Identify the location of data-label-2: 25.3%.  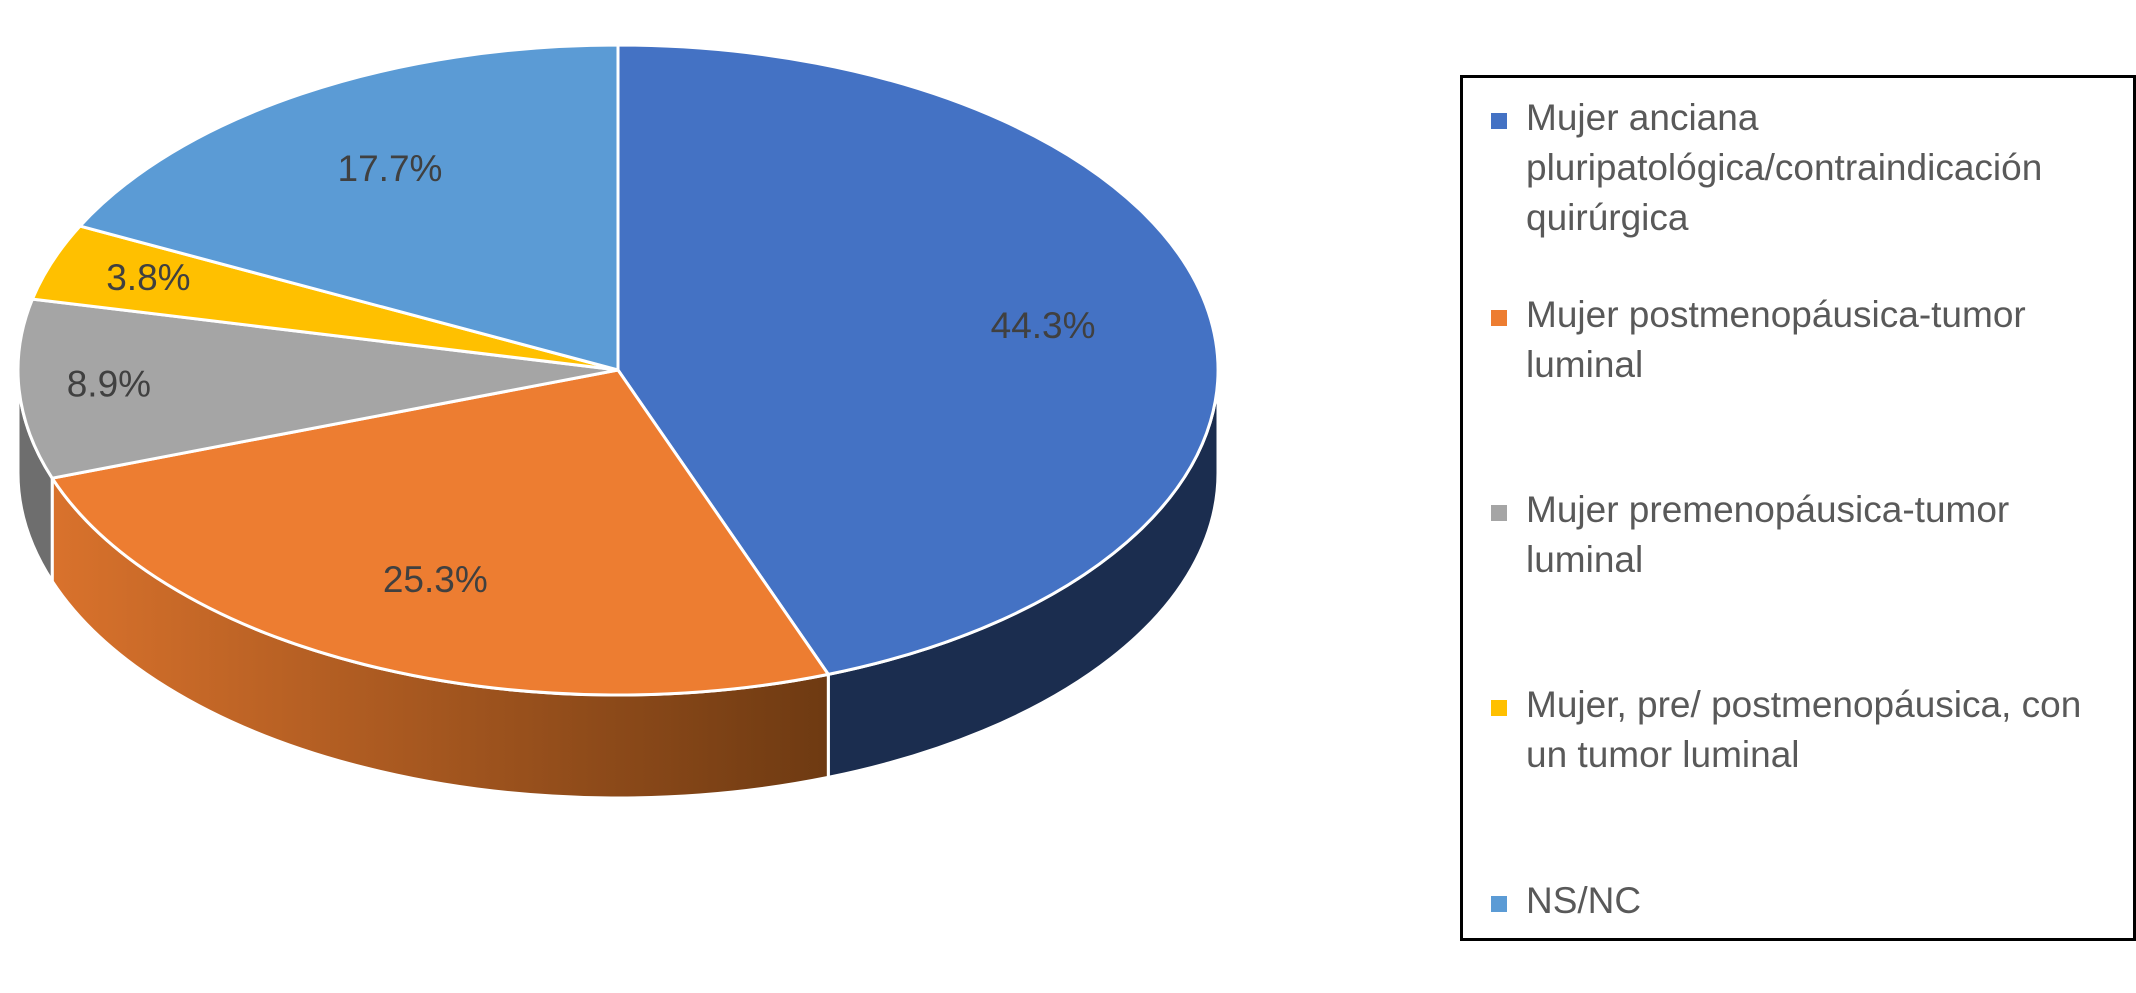
(435, 579).